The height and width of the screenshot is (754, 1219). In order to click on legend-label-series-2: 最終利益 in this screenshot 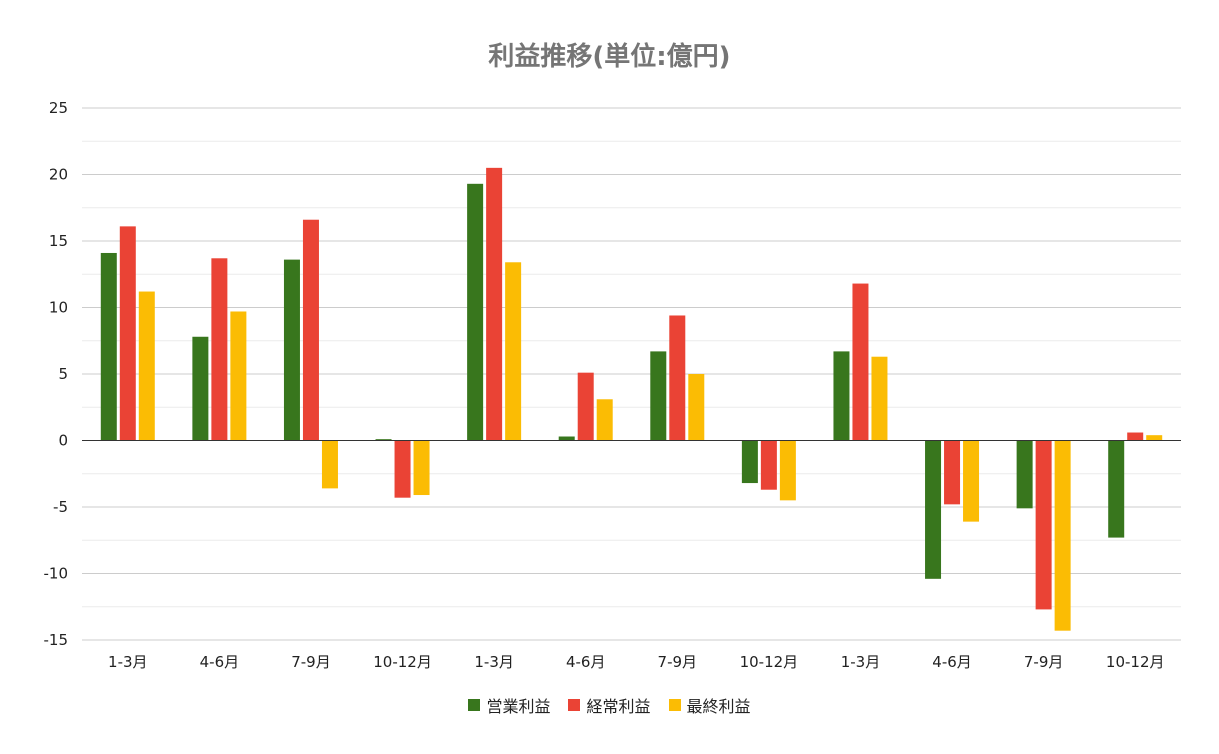, I will do `click(718, 706)`.